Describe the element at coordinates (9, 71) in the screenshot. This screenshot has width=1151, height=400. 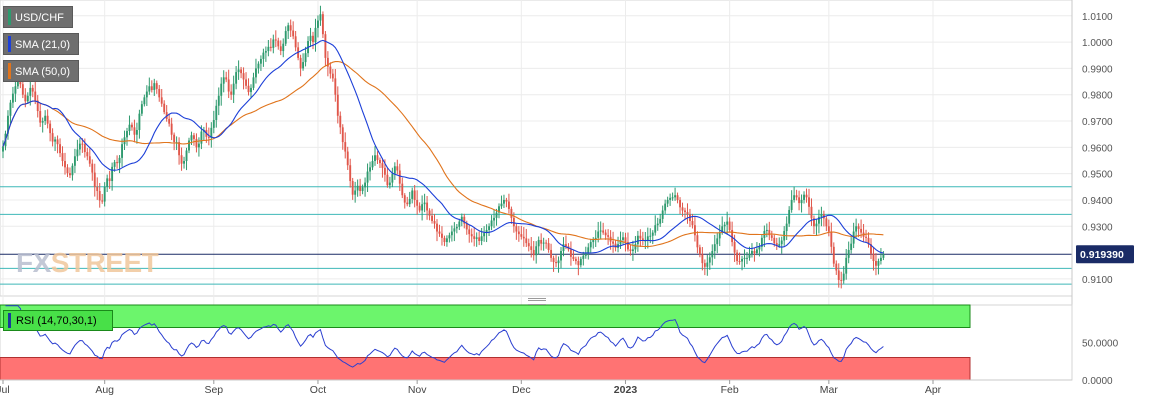
I see `sma50-swatch` at that location.